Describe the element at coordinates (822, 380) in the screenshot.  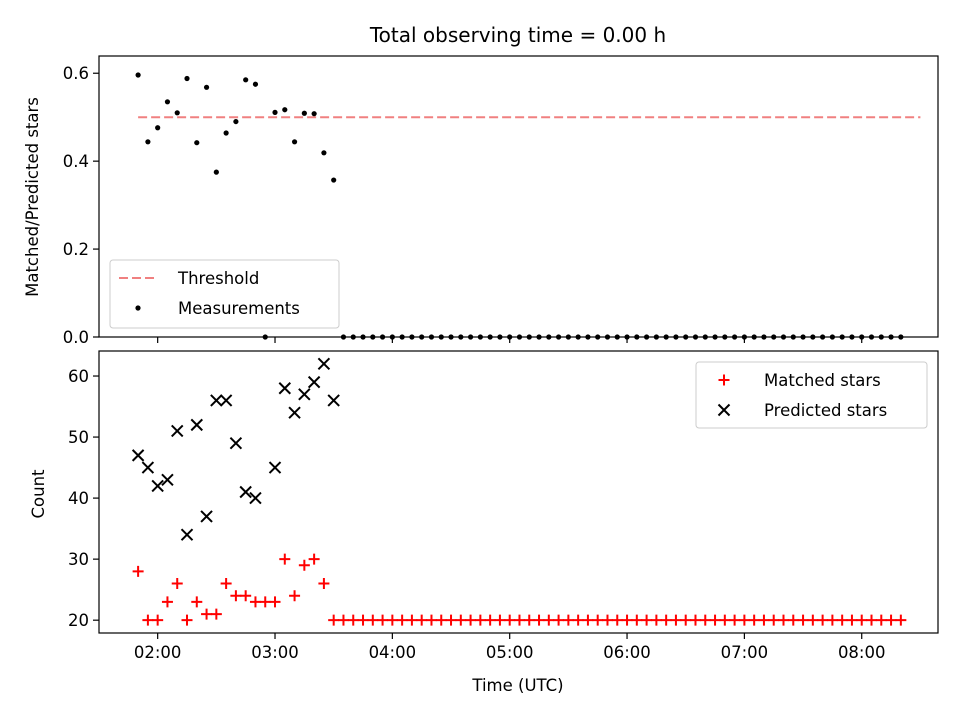
I see `legend-label: Matched stars` at that location.